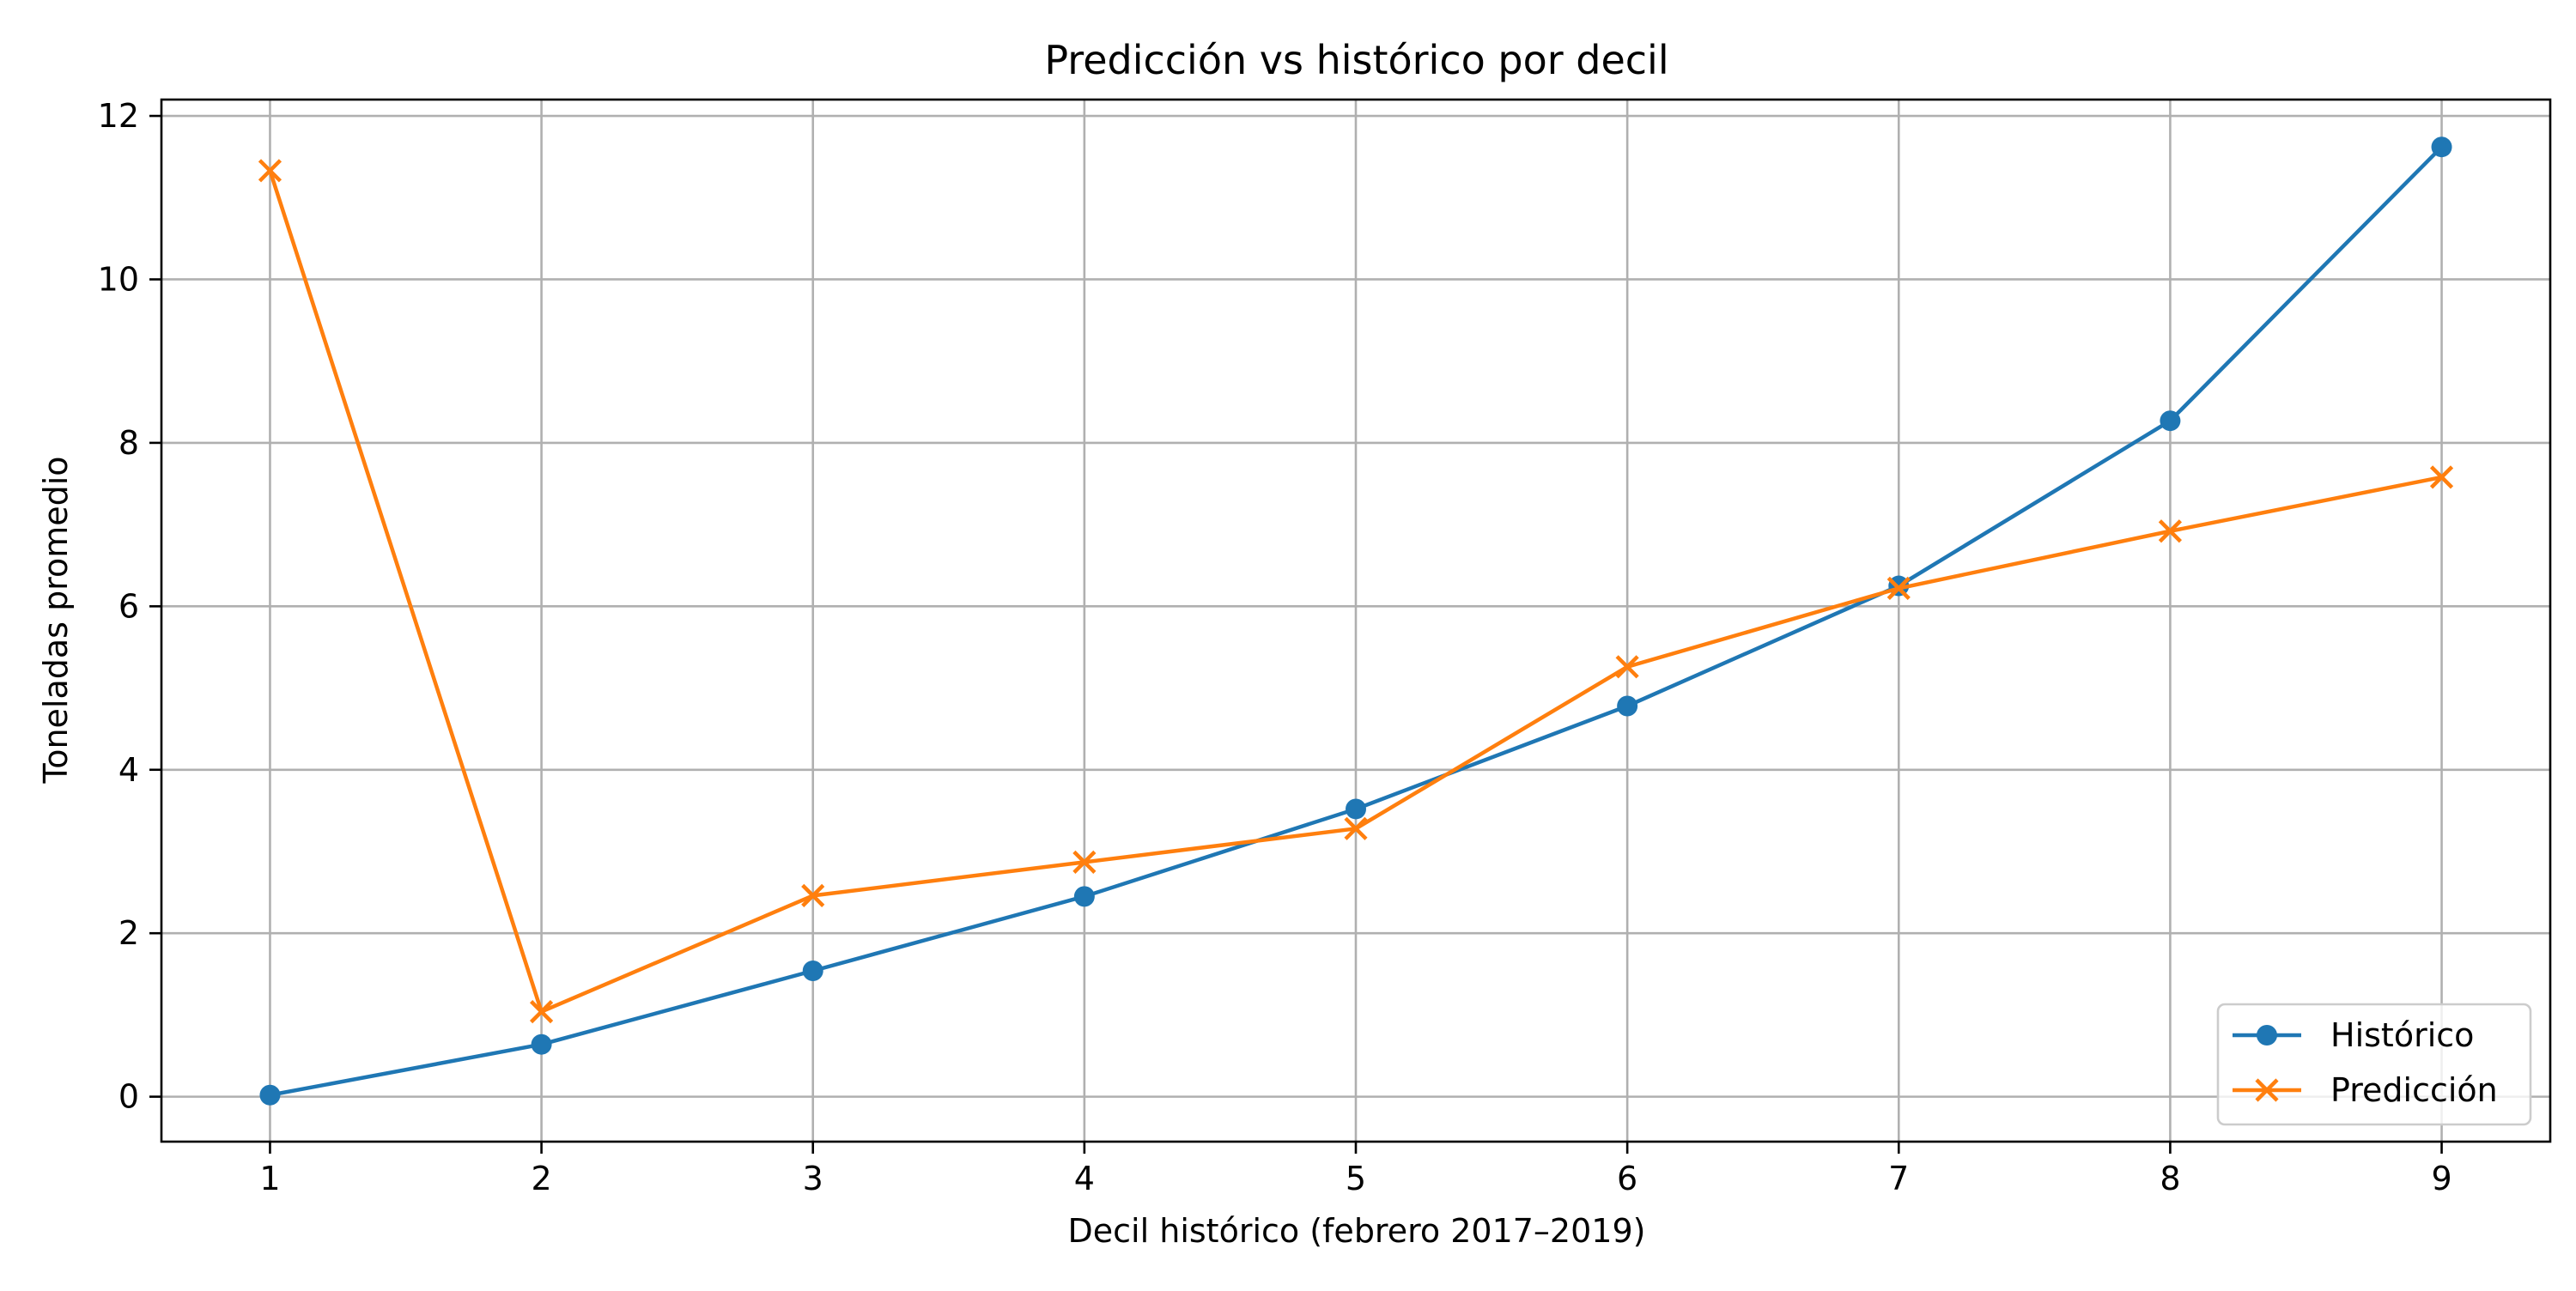 The image size is (2576, 1291). I want to click on y-tick-label: 6, so click(128, 606).